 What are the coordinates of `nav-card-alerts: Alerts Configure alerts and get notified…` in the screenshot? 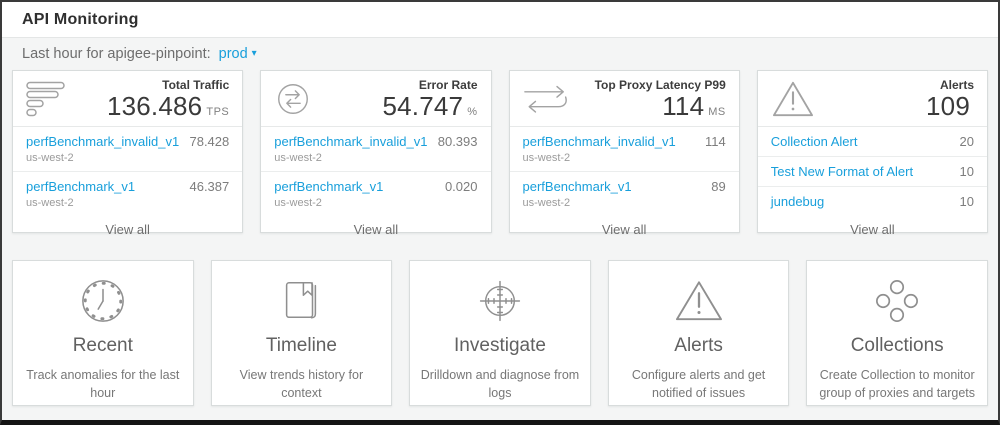 It's located at (698, 333).